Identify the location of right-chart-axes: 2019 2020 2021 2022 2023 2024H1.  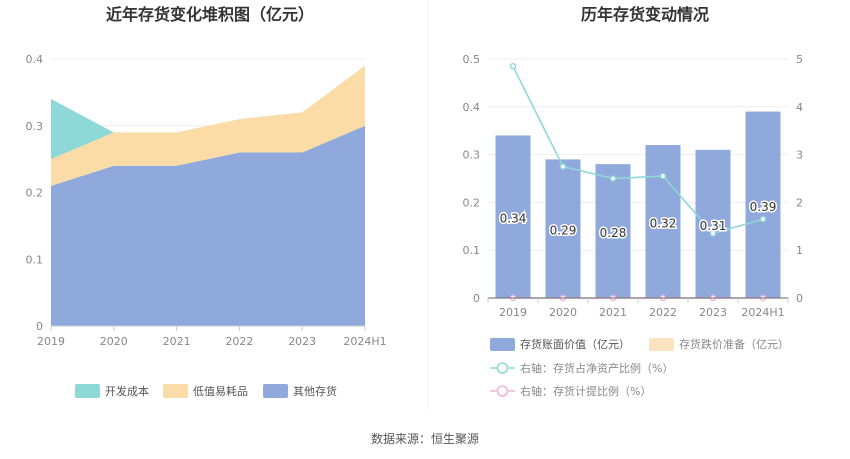
(638, 308).